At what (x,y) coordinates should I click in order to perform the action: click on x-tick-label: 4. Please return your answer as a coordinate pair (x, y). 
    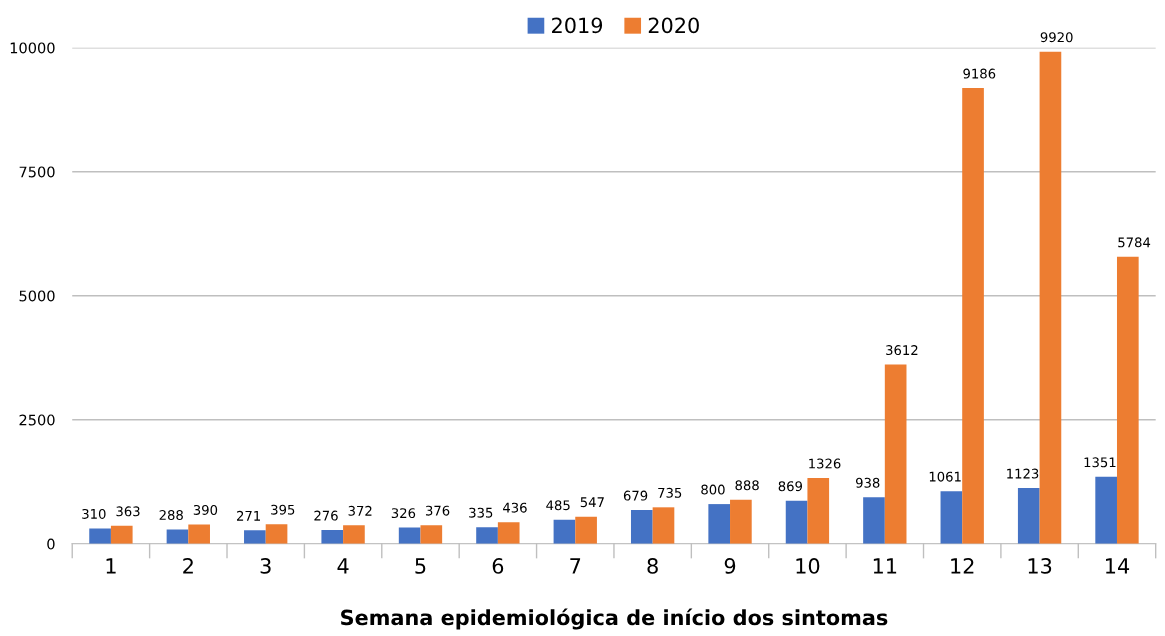
    Looking at the image, I should click on (343, 566).